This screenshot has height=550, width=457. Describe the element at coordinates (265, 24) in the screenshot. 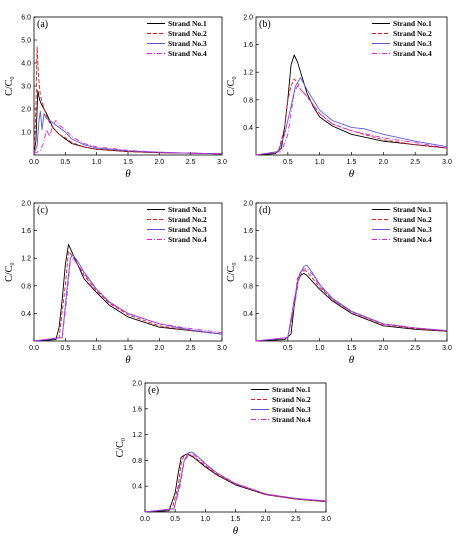

I see `panel-label: (b)` at that location.